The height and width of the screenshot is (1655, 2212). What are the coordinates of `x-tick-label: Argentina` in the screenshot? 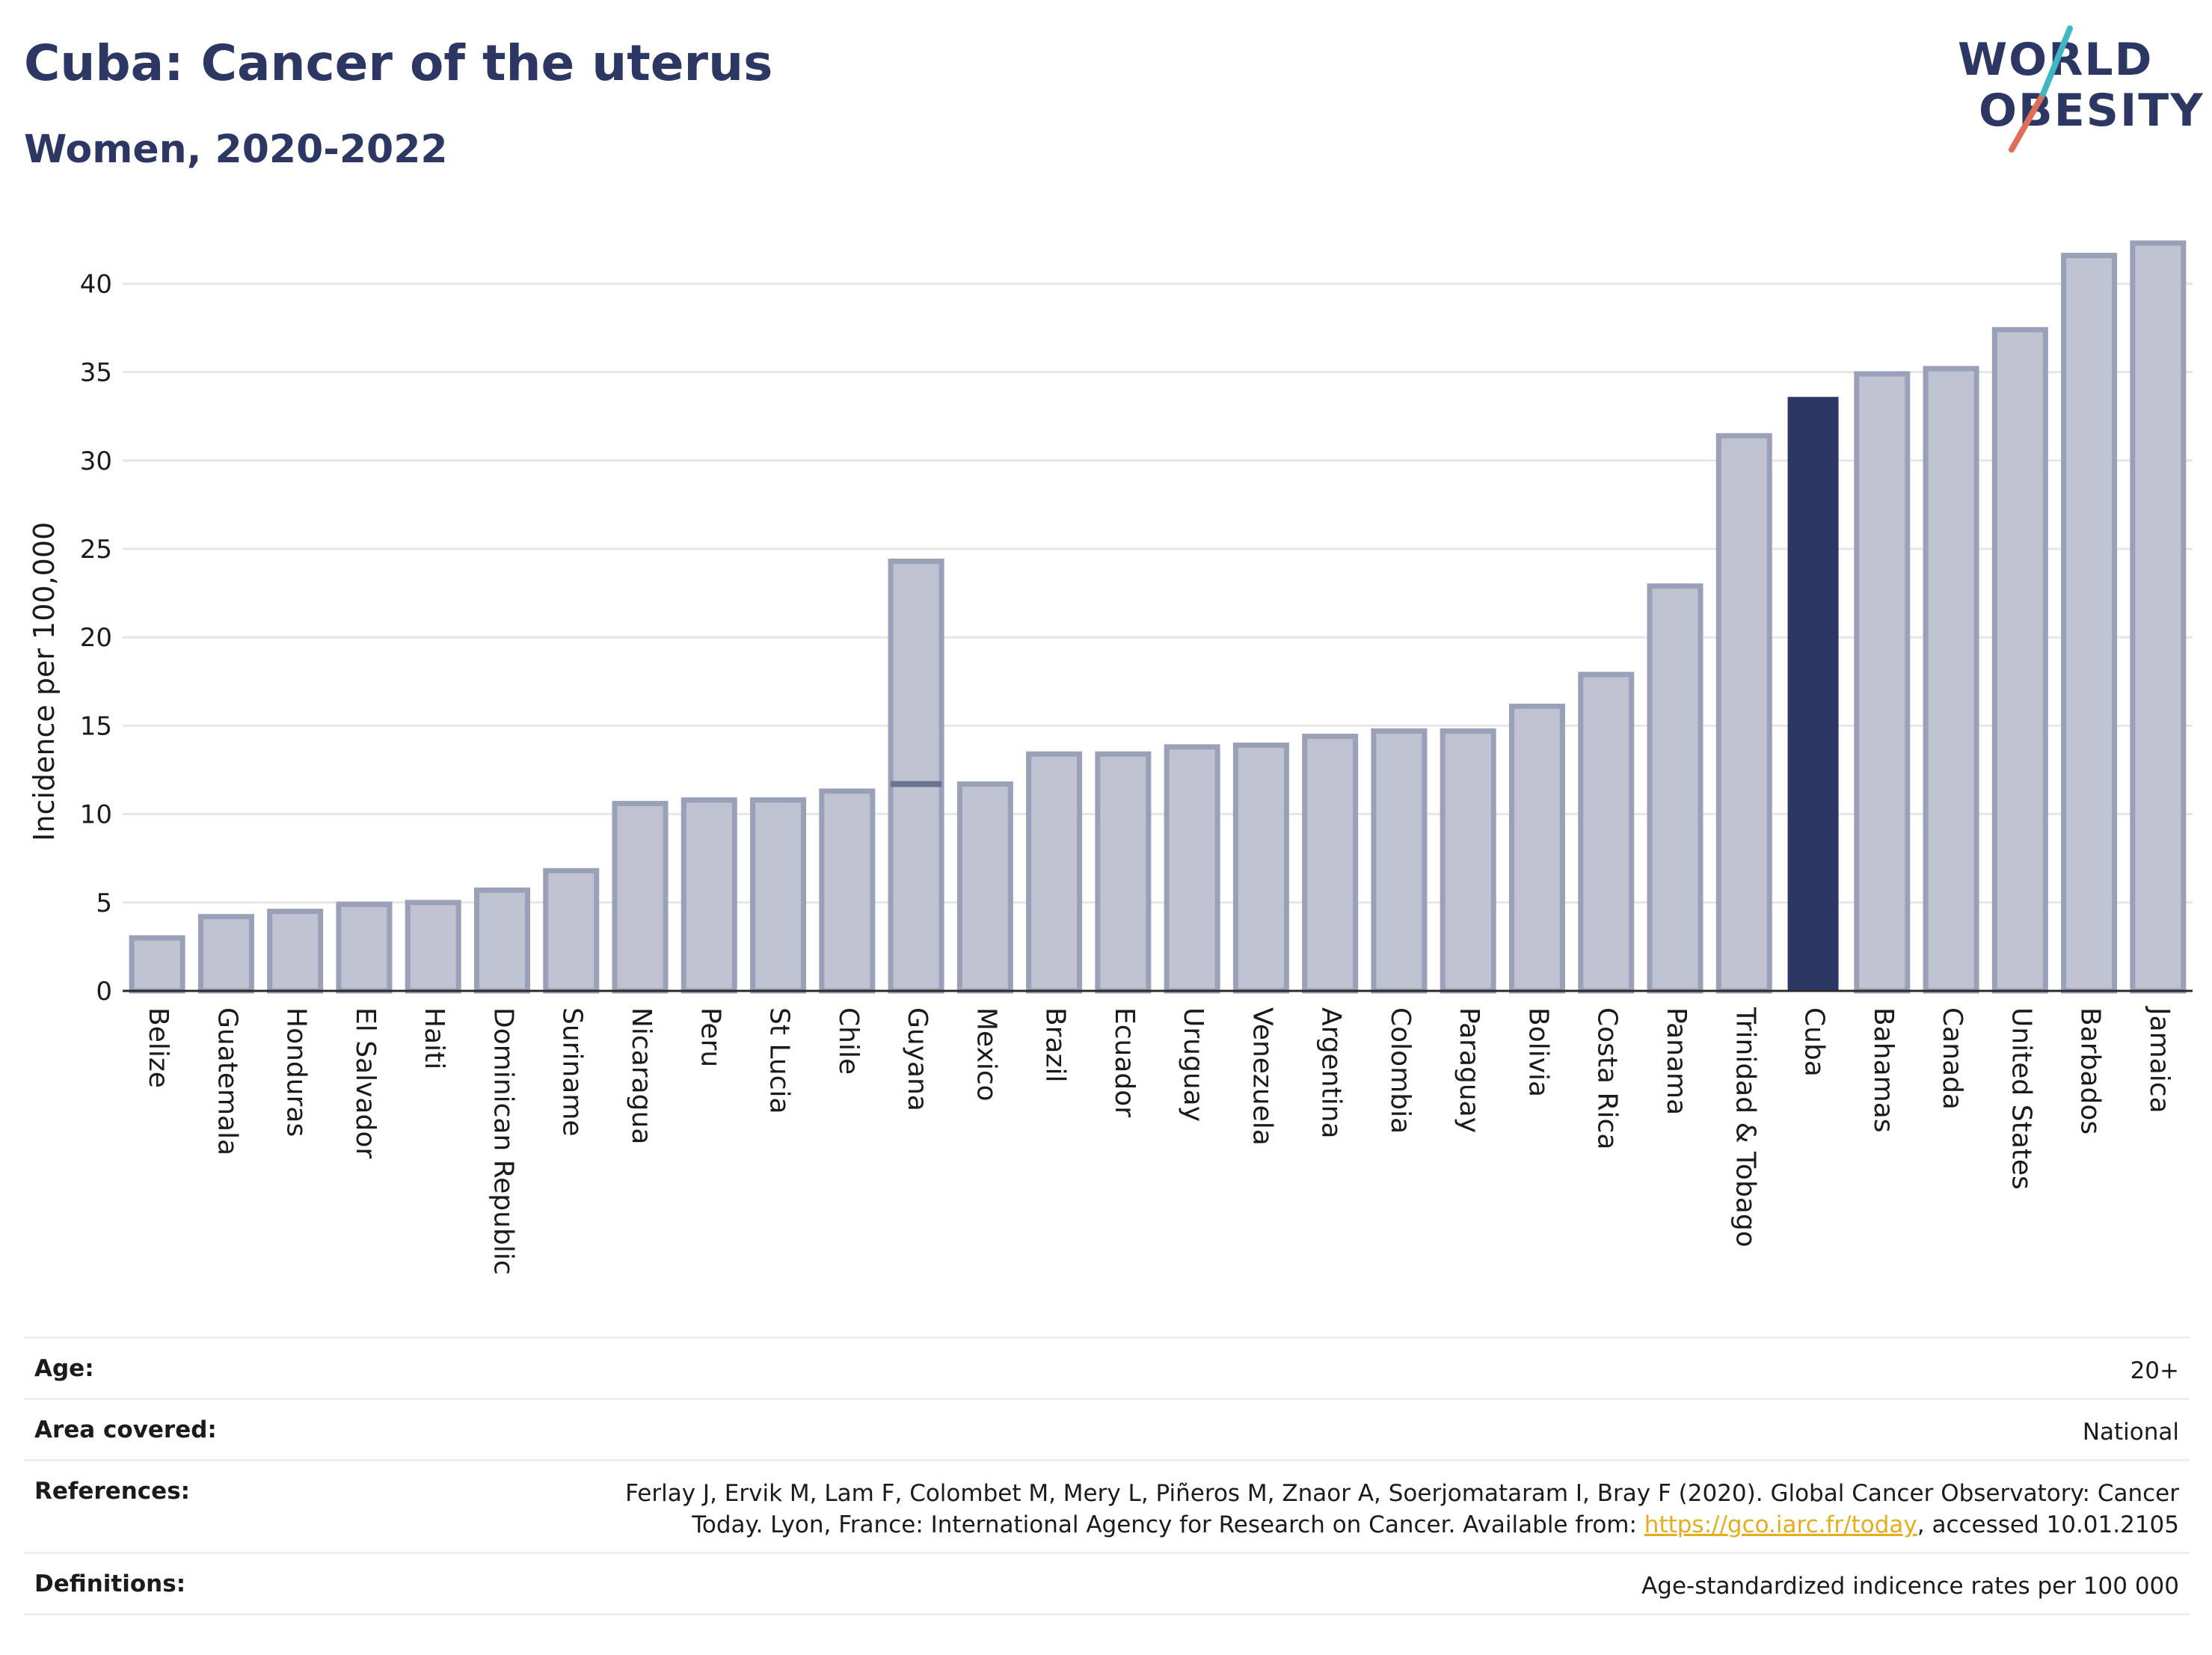 It's located at (1331, 1073).